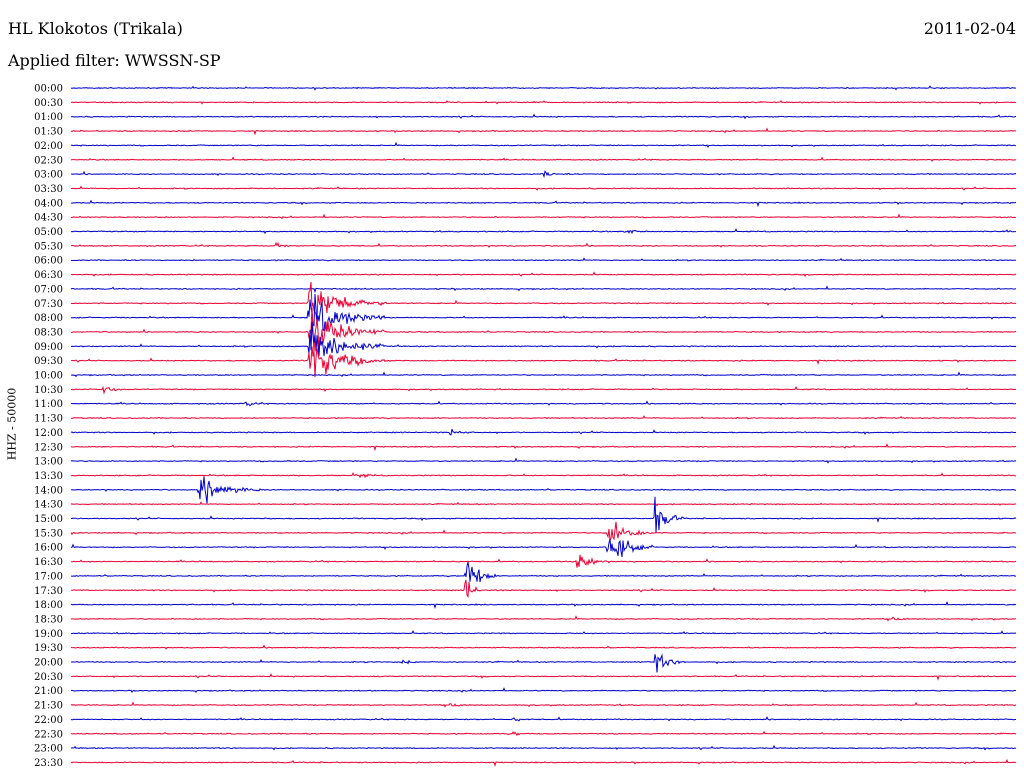 This screenshot has width=1024, height=780. I want to click on time-label: 02:30, so click(48, 160).